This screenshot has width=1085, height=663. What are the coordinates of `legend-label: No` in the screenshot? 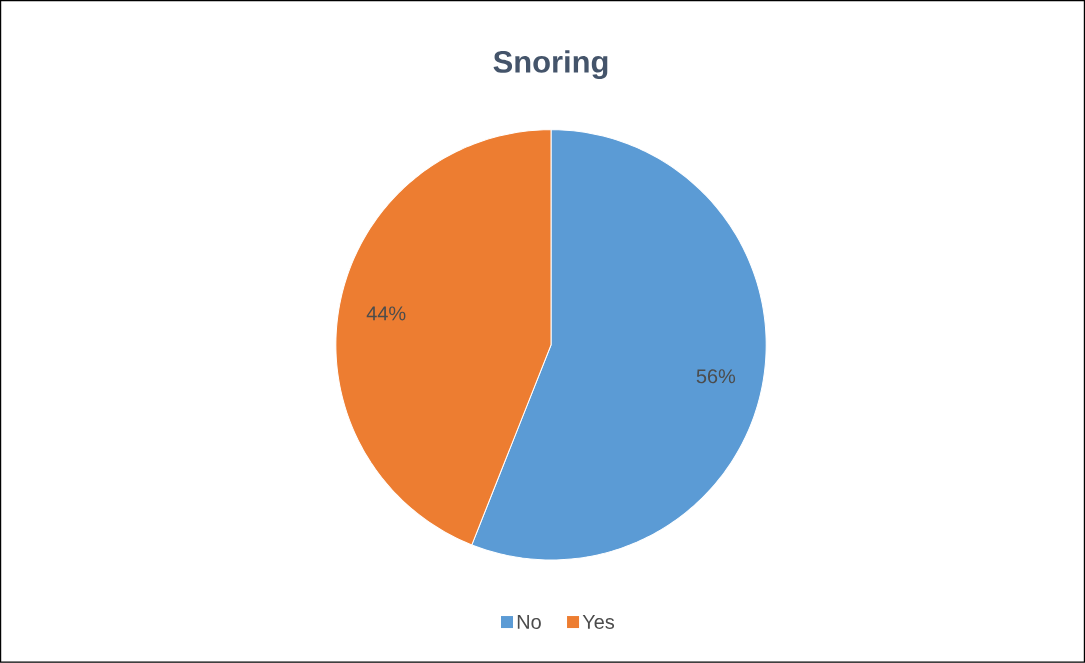 It's located at (529, 622).